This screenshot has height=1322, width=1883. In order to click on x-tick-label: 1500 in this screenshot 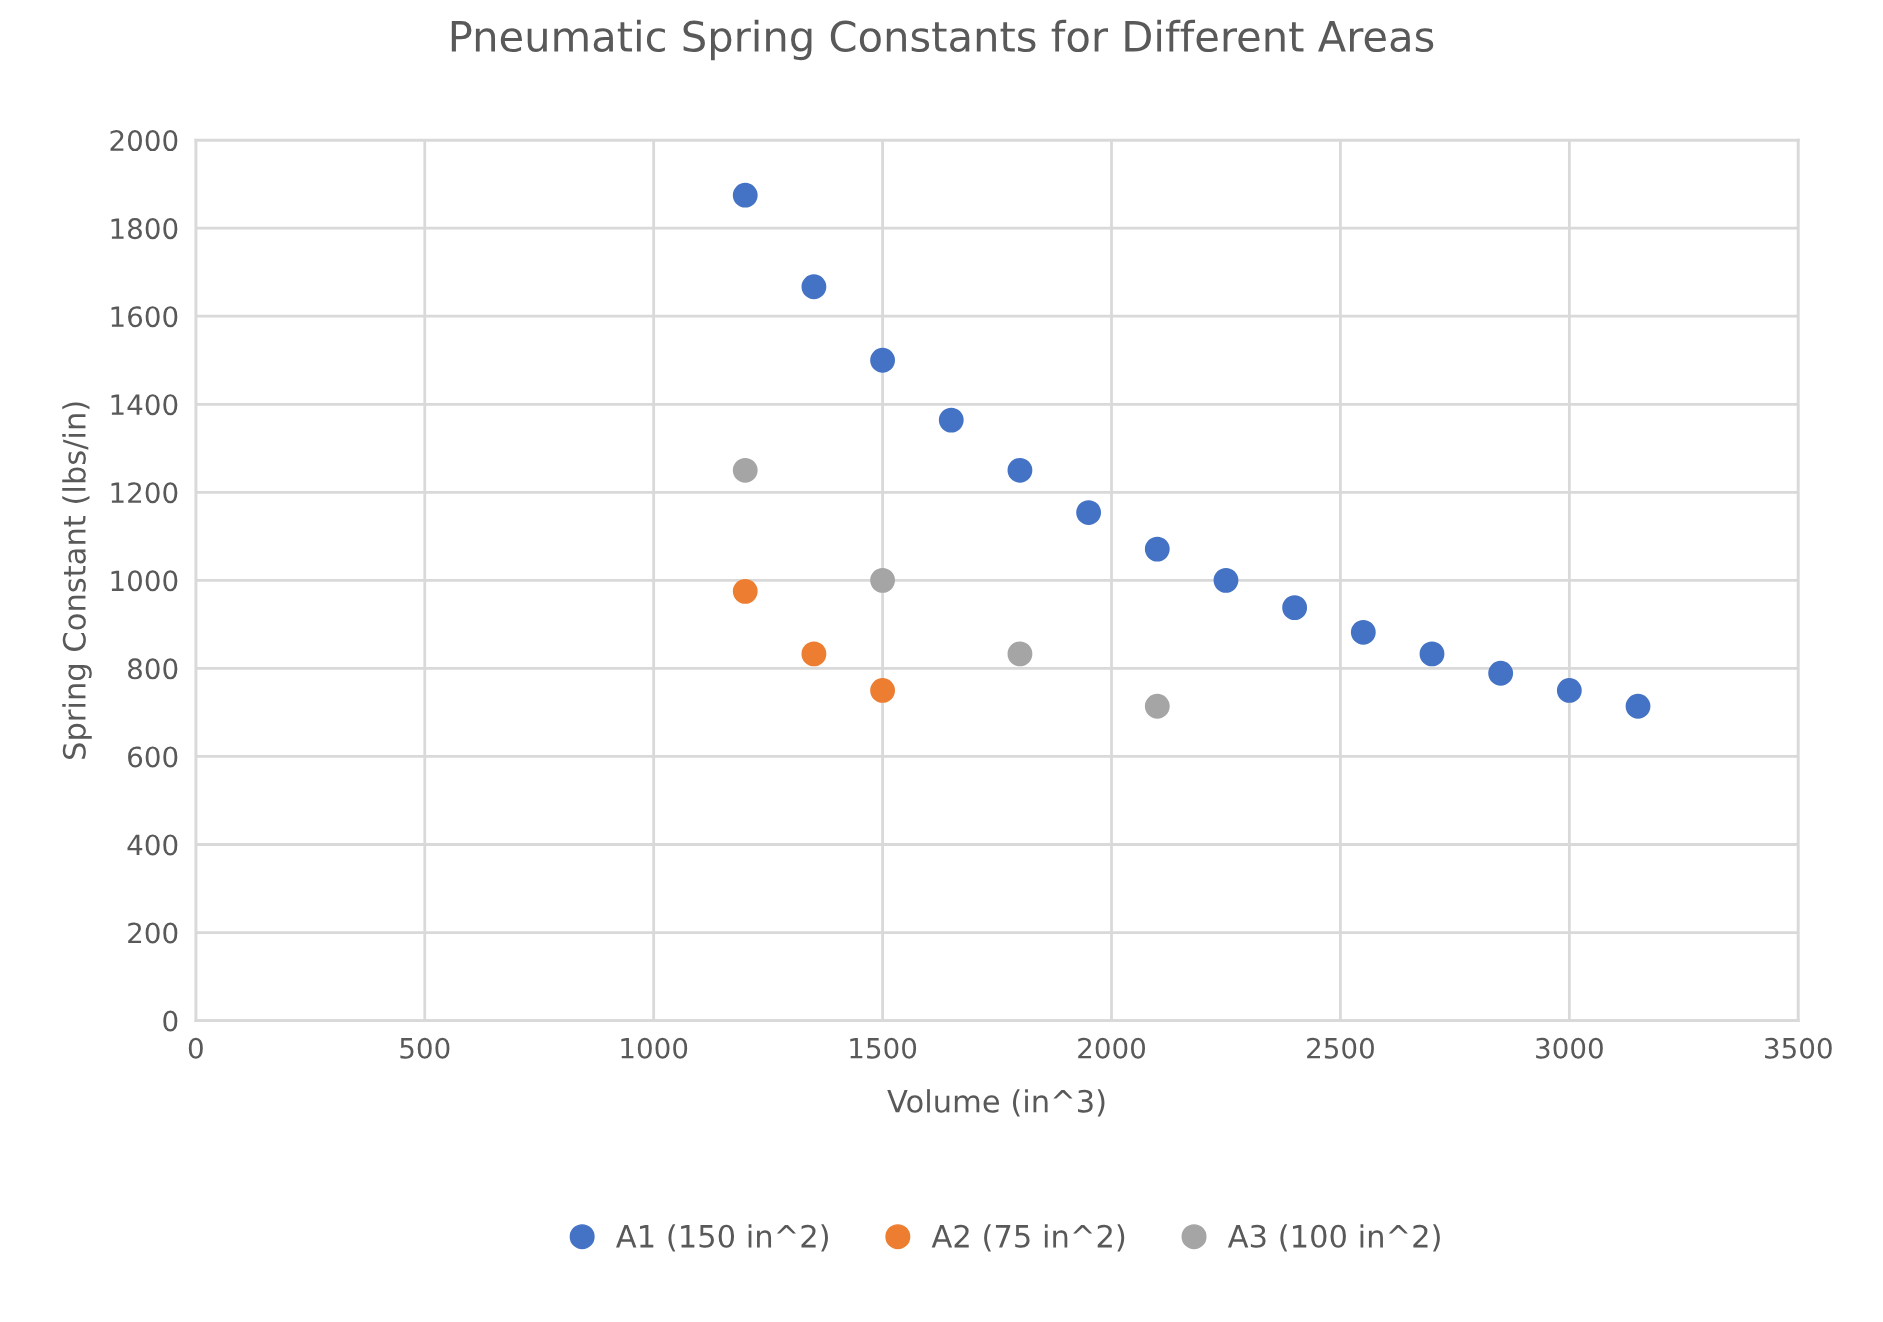, I will do `click(883, 1048)`.